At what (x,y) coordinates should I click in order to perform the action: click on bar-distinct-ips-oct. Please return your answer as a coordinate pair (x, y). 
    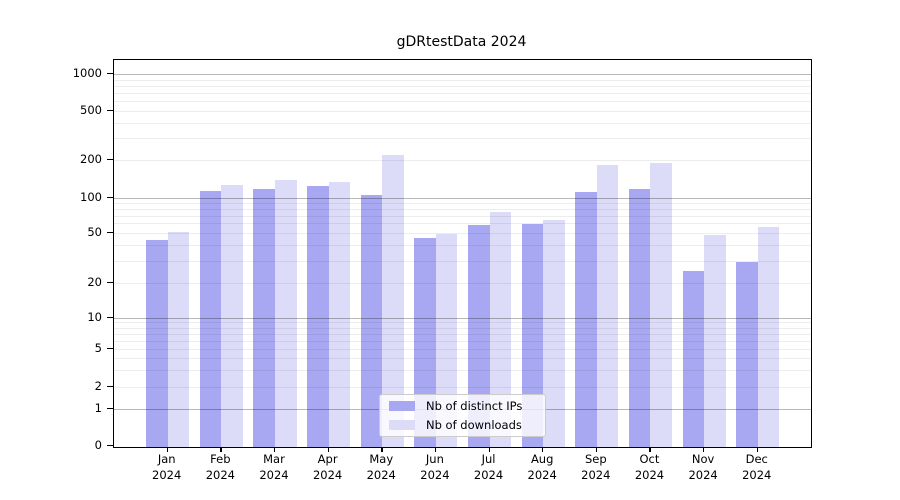
    Looking at the image, I should click on (639, 318).